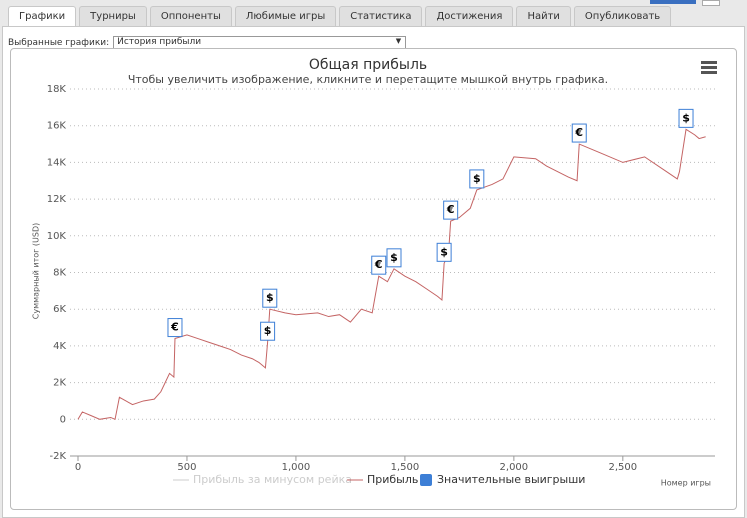 This screenshot has width=747, height=518. Describe the element at coordinates (59, 346) in the screenshot. I see `y-tick-label: 4K` at that location.